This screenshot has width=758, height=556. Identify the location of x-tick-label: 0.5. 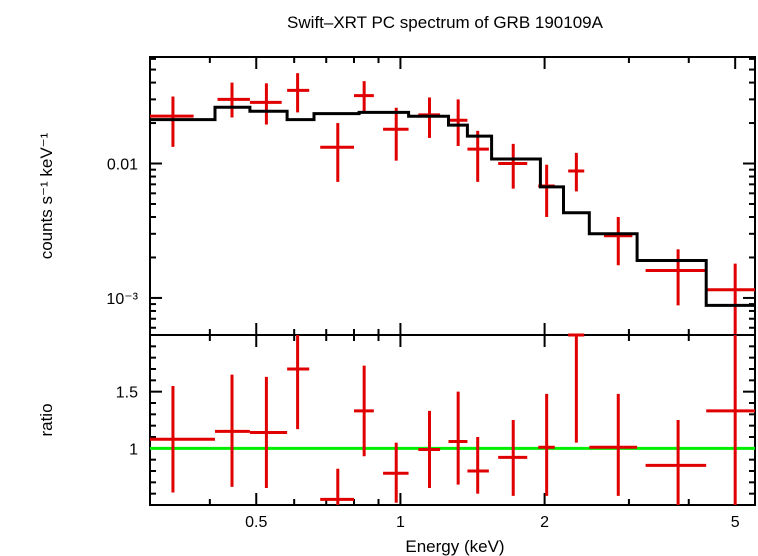
(256, 522).